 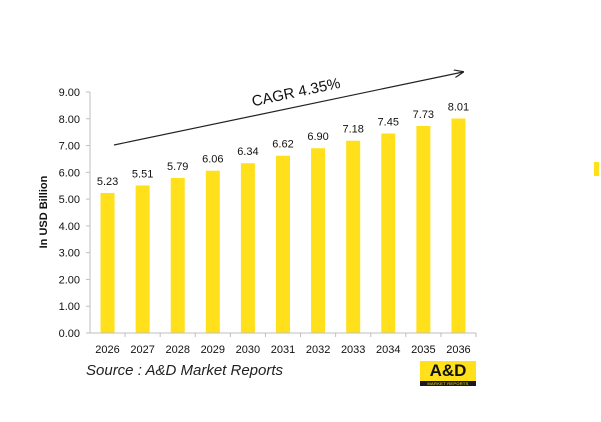 What do you see at coordinates (247, 152) in the screenshot?
I see `value-label-2030: 6.34` at bounding box center [247, 152].